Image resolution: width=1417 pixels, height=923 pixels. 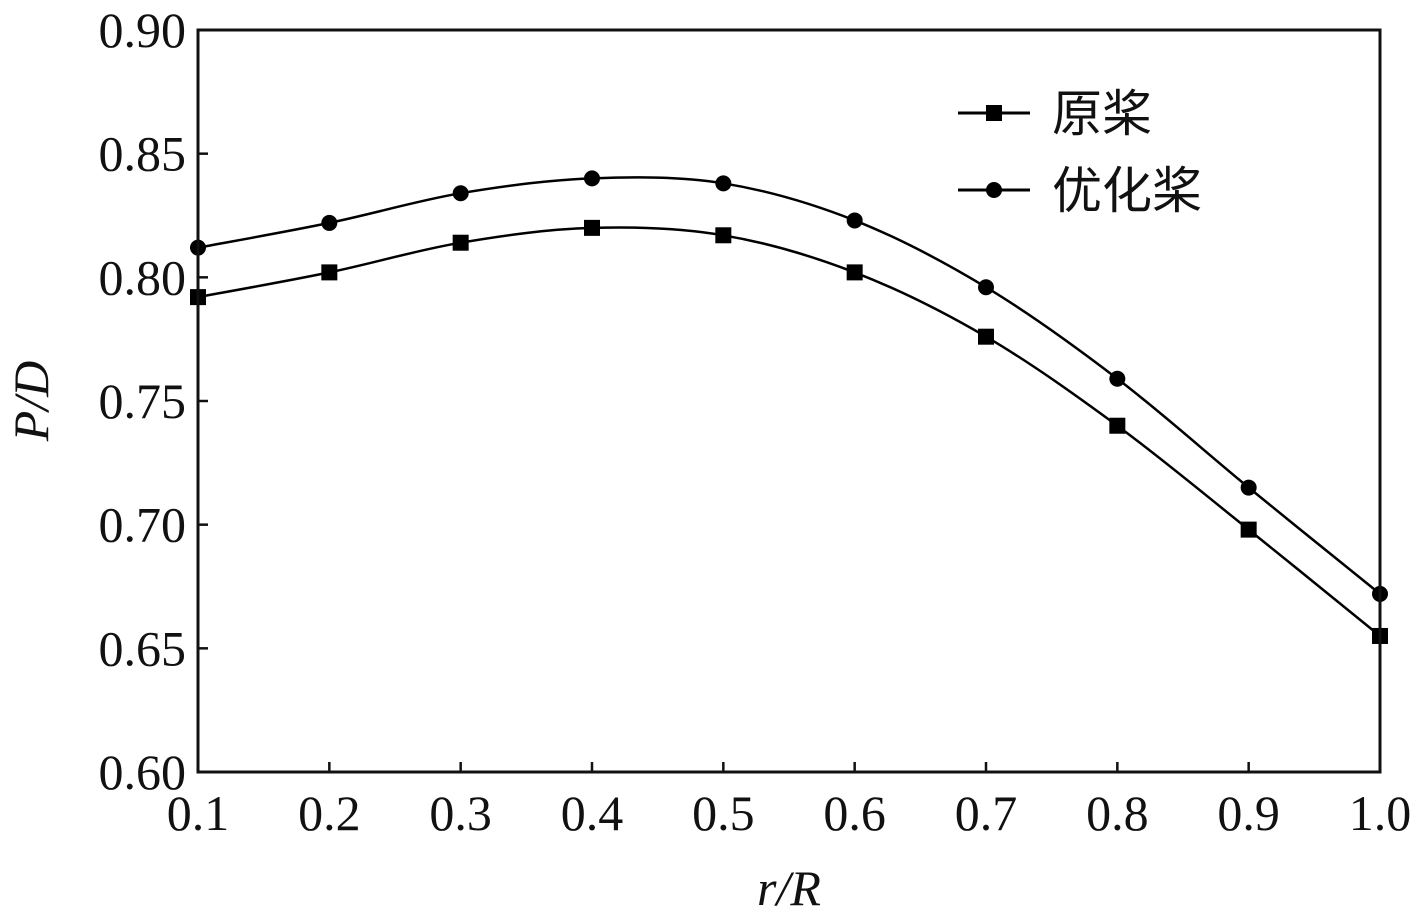 What do you see at coordinates (592, 813) in the screenshot?
I see `x-tick-label: 0.4` at bounding box center [592, 813].